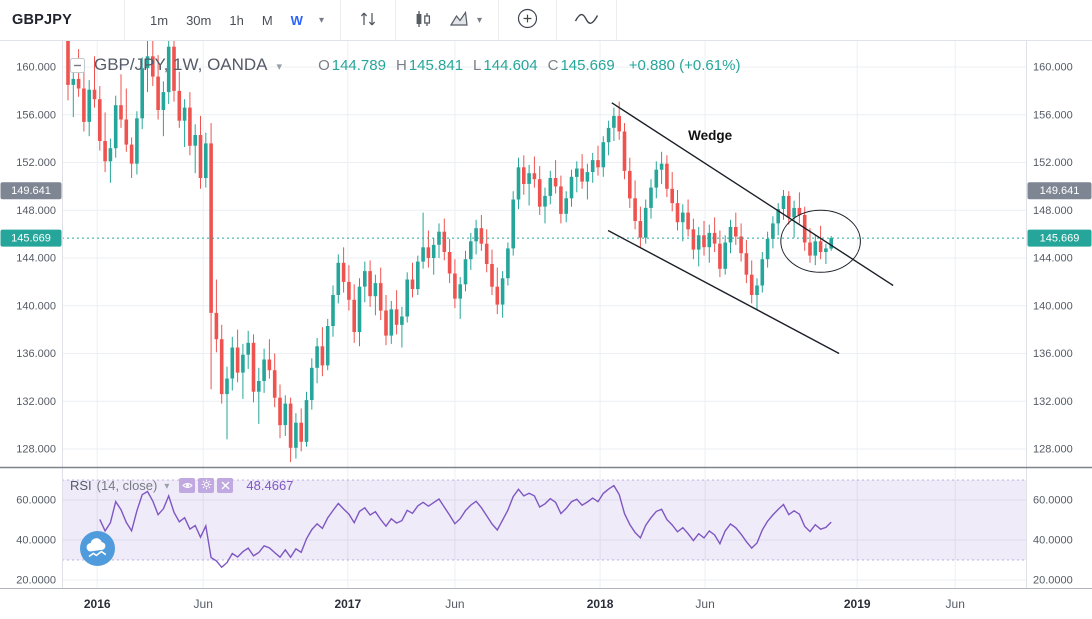 Image resolution: width=1092 pixels, height=619 pixels. What do you see at coordinates (81, 485) in the screenshot?
I see `rsi-title: RSI` at bounding box center [81, 485].